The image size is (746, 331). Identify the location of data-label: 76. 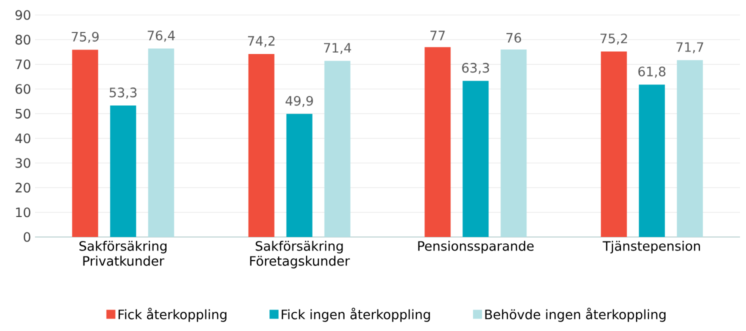
(514, 37).